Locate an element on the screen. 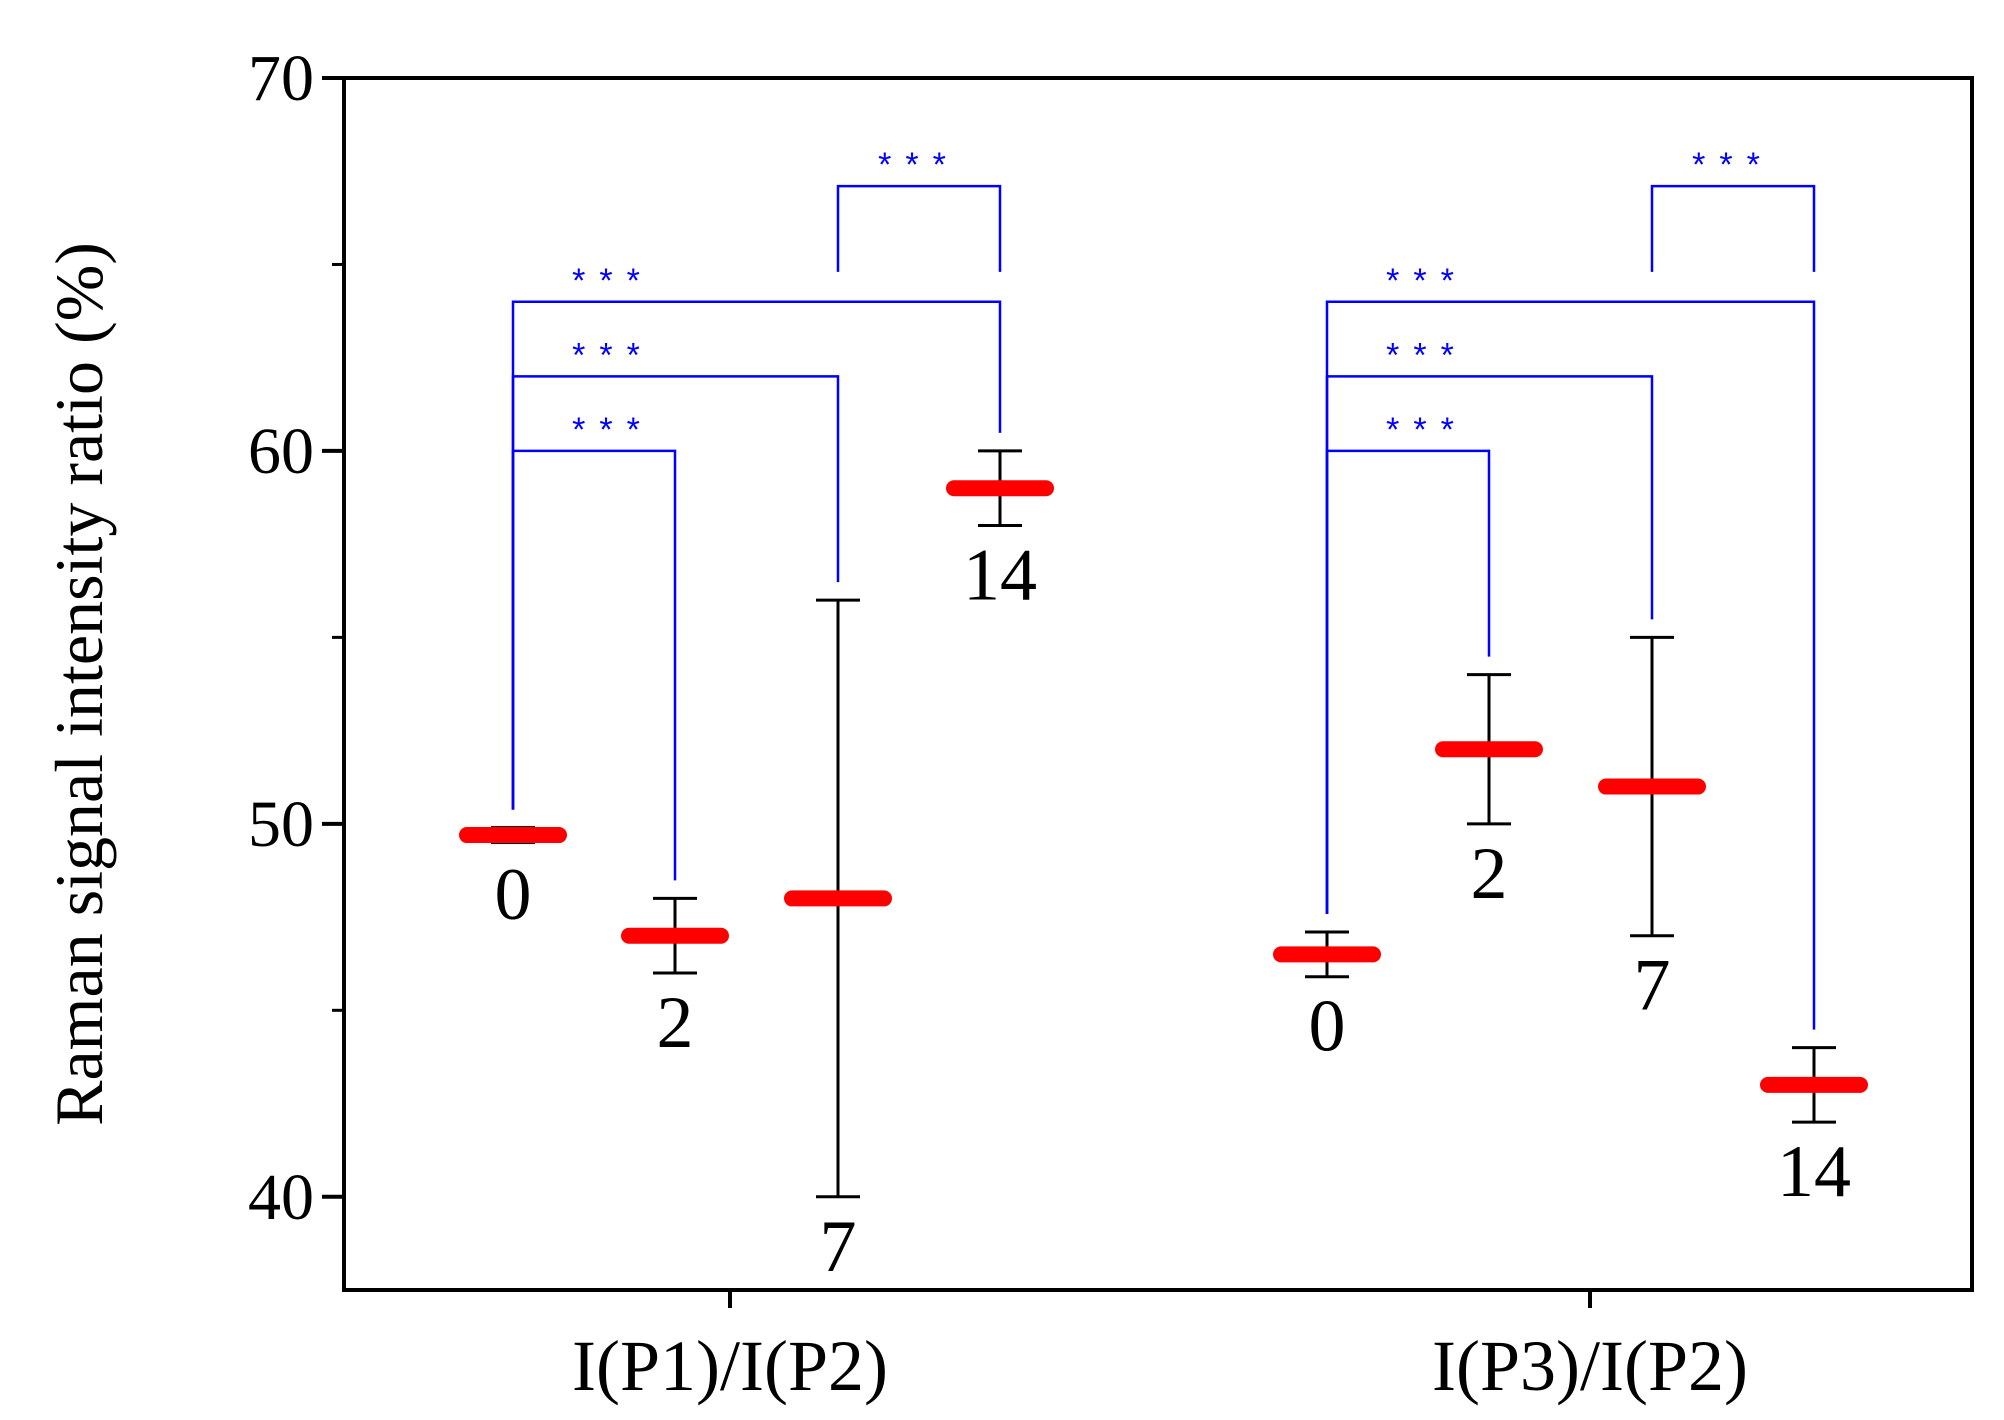  y-axis-title: Raman signal intensity ratio (%) is located at coordinates (79, 684).